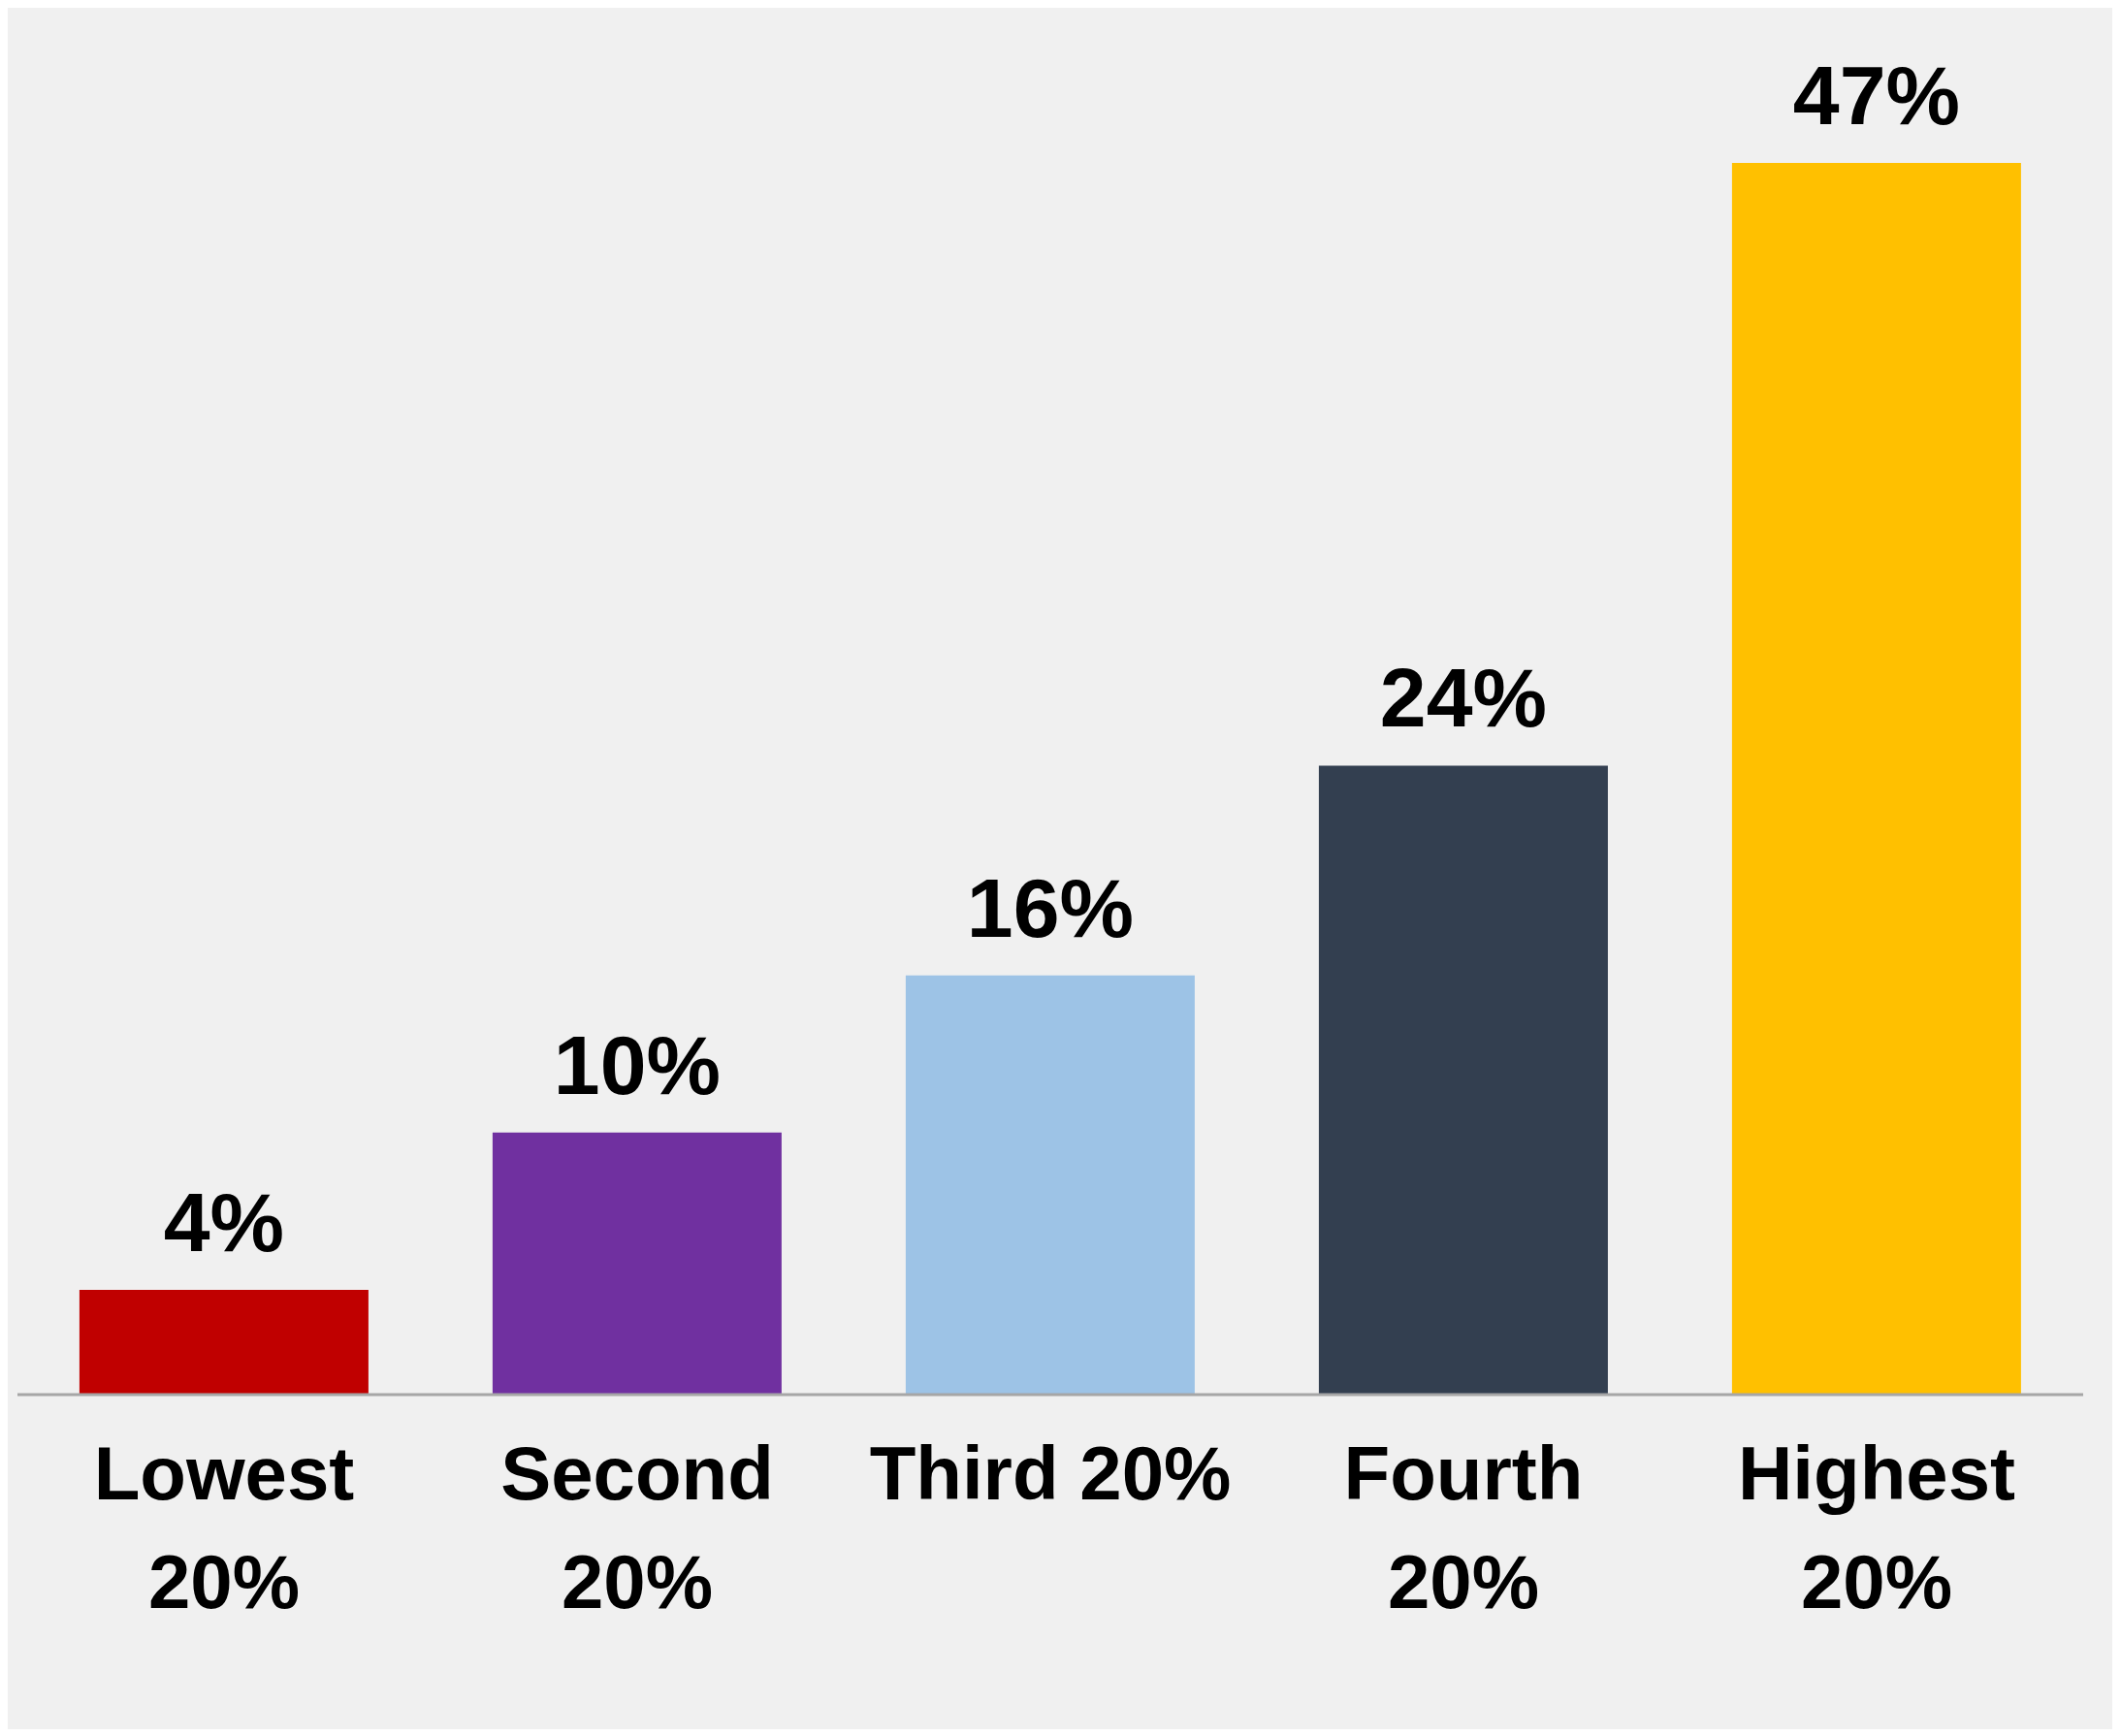 This screenshot has height=1736, width=2121. I want to click on data-label: 16%, so click(1050, 907).